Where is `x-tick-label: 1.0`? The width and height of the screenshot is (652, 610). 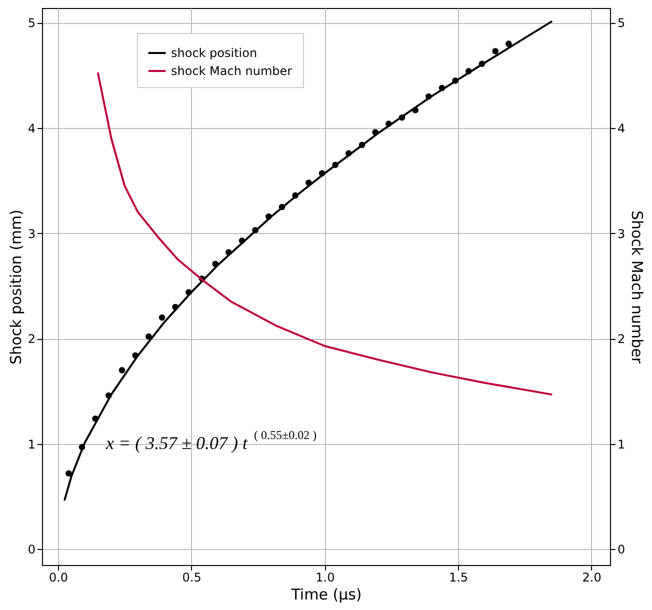
x-tick-label: 1.0 is located at coordinates (325, 577).